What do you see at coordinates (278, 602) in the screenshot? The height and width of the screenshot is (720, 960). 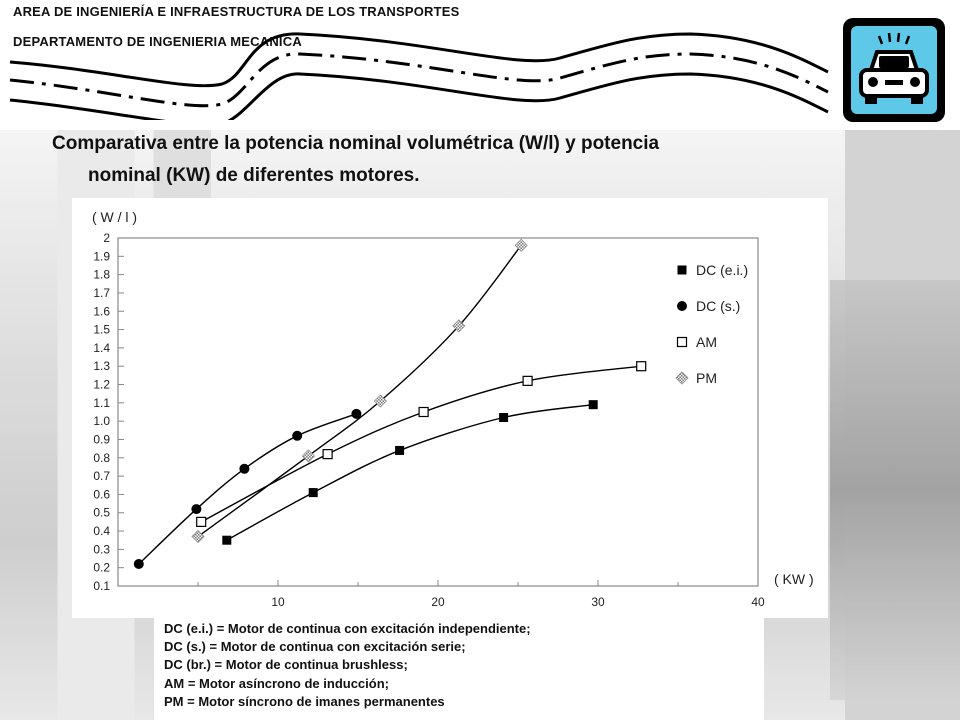 I see `x-tick-label: 10` at bounding box center [278, 602].